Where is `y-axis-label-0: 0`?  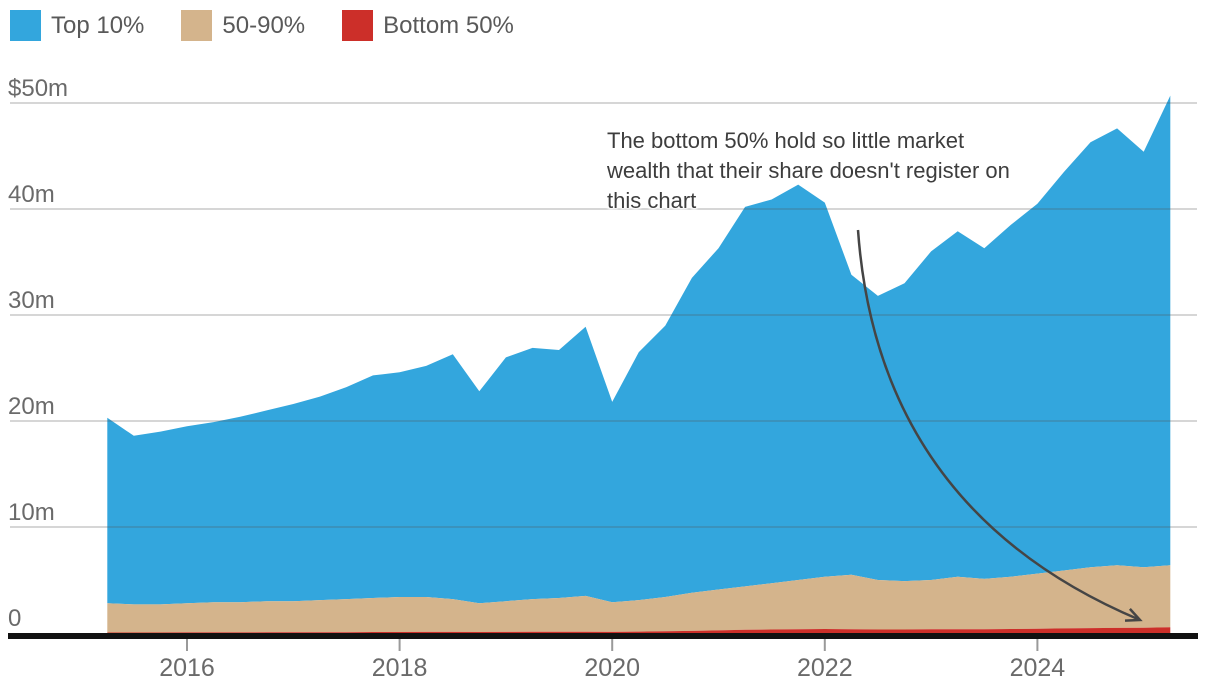
y-axis-label-0: 0 is located at coordinates (14, 618).